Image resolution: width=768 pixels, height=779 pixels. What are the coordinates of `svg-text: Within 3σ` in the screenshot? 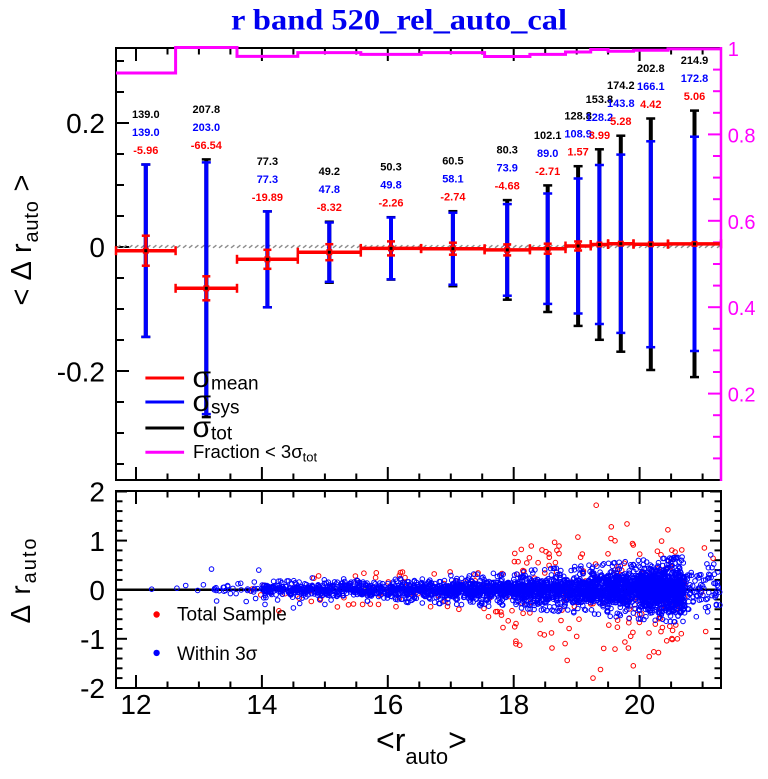 It's located at (217, 654).